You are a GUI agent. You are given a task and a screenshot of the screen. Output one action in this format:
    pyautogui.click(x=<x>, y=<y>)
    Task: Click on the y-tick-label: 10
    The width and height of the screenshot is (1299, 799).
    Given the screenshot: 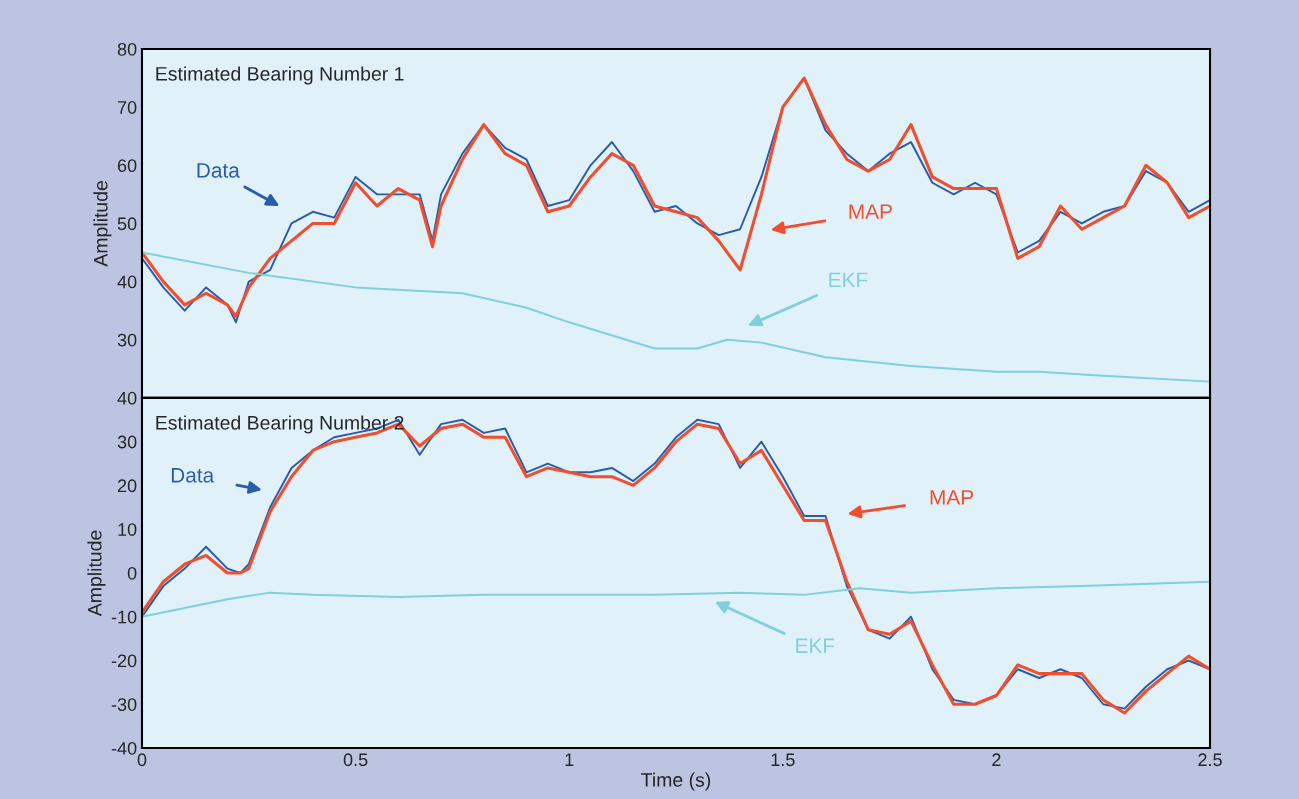 What is the action you would take?
    pyautogui.click(x=127, y=529)
    